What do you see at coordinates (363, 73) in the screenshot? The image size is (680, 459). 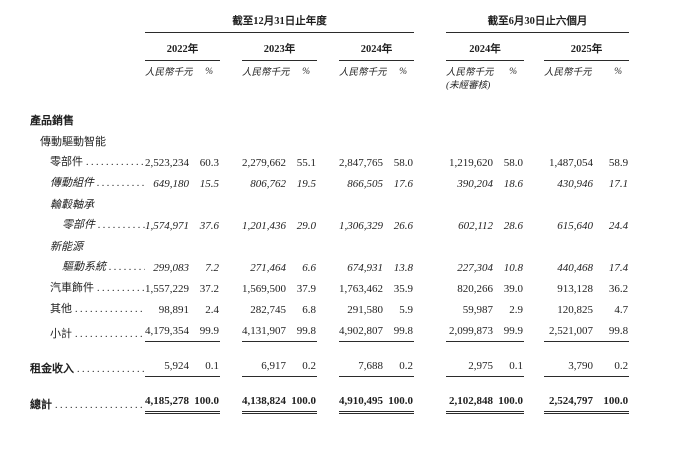 I see `unit-label: 人民幣千元` at bounding box center [363, 73].